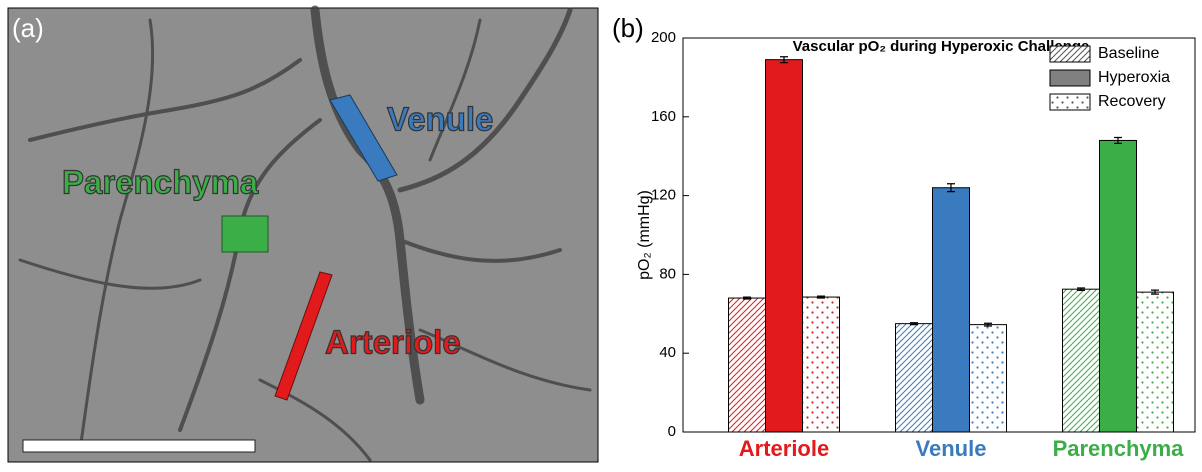  What do you see at coordinates (393, 342) in the screenshot?
I see `region-label: Arteriole` at bounding box center [393, 342].